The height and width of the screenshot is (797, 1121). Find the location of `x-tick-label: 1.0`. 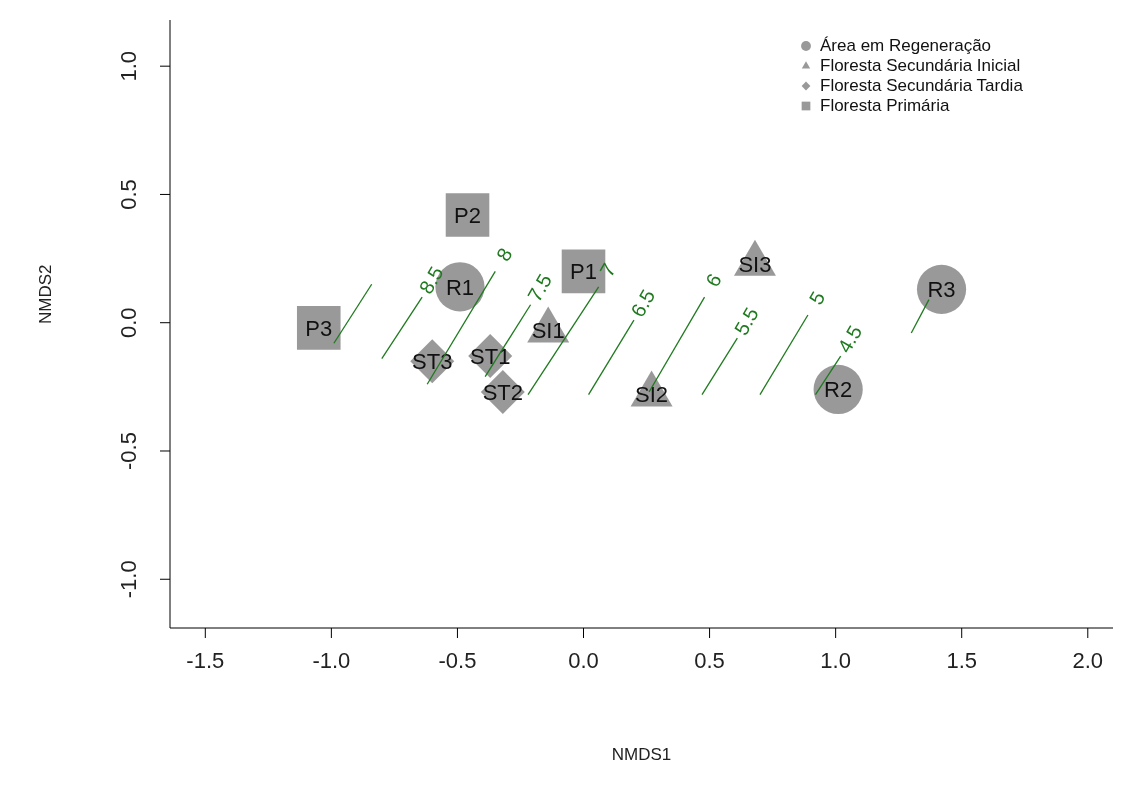

x-tick-label: 1.0 is located at coordinates (835, 660).